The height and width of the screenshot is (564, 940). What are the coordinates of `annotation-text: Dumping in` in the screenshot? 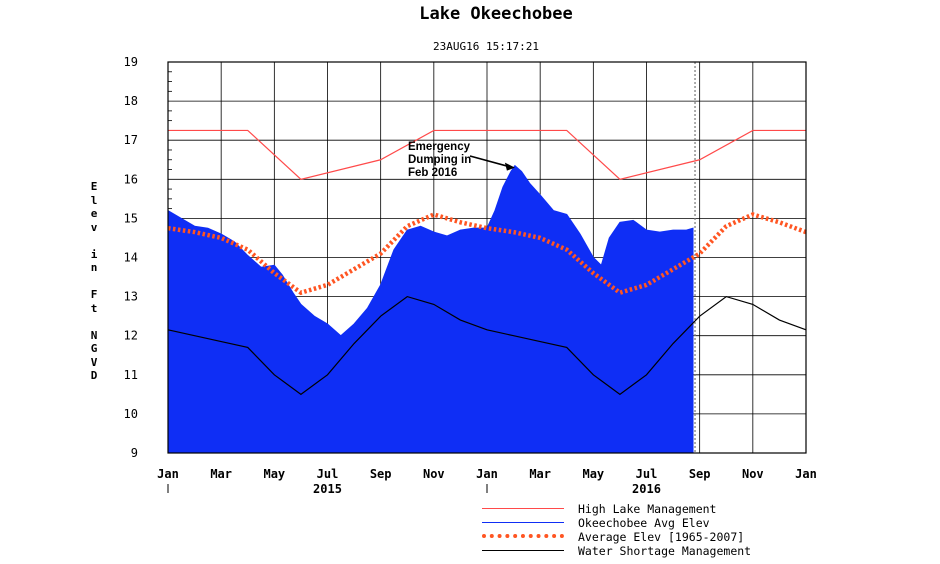 It's located at (439, 160).